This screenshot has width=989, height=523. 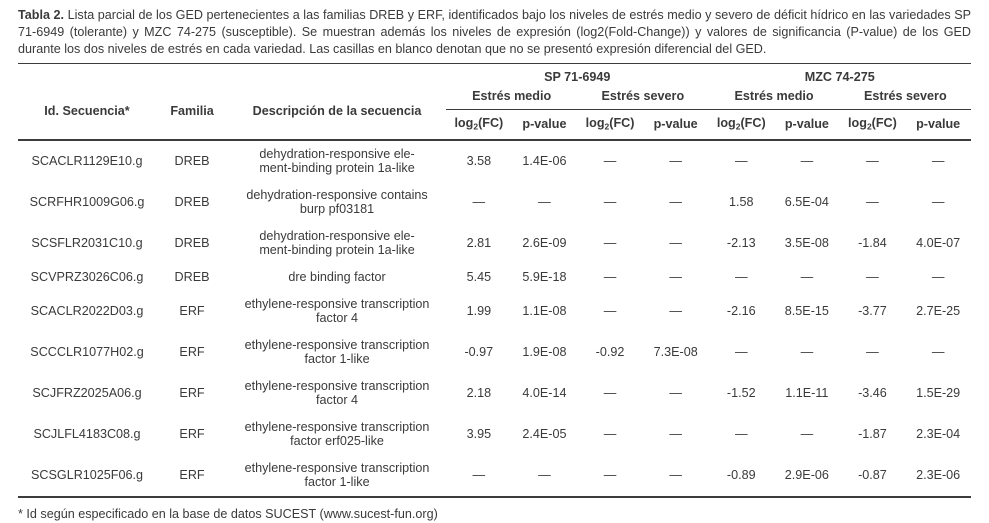 What do you see at coordinates (938, 310) in the screenshot?
I see `pvalue-mzc-severo-cell: 2.7E-25` at bounding box center [938, 310].